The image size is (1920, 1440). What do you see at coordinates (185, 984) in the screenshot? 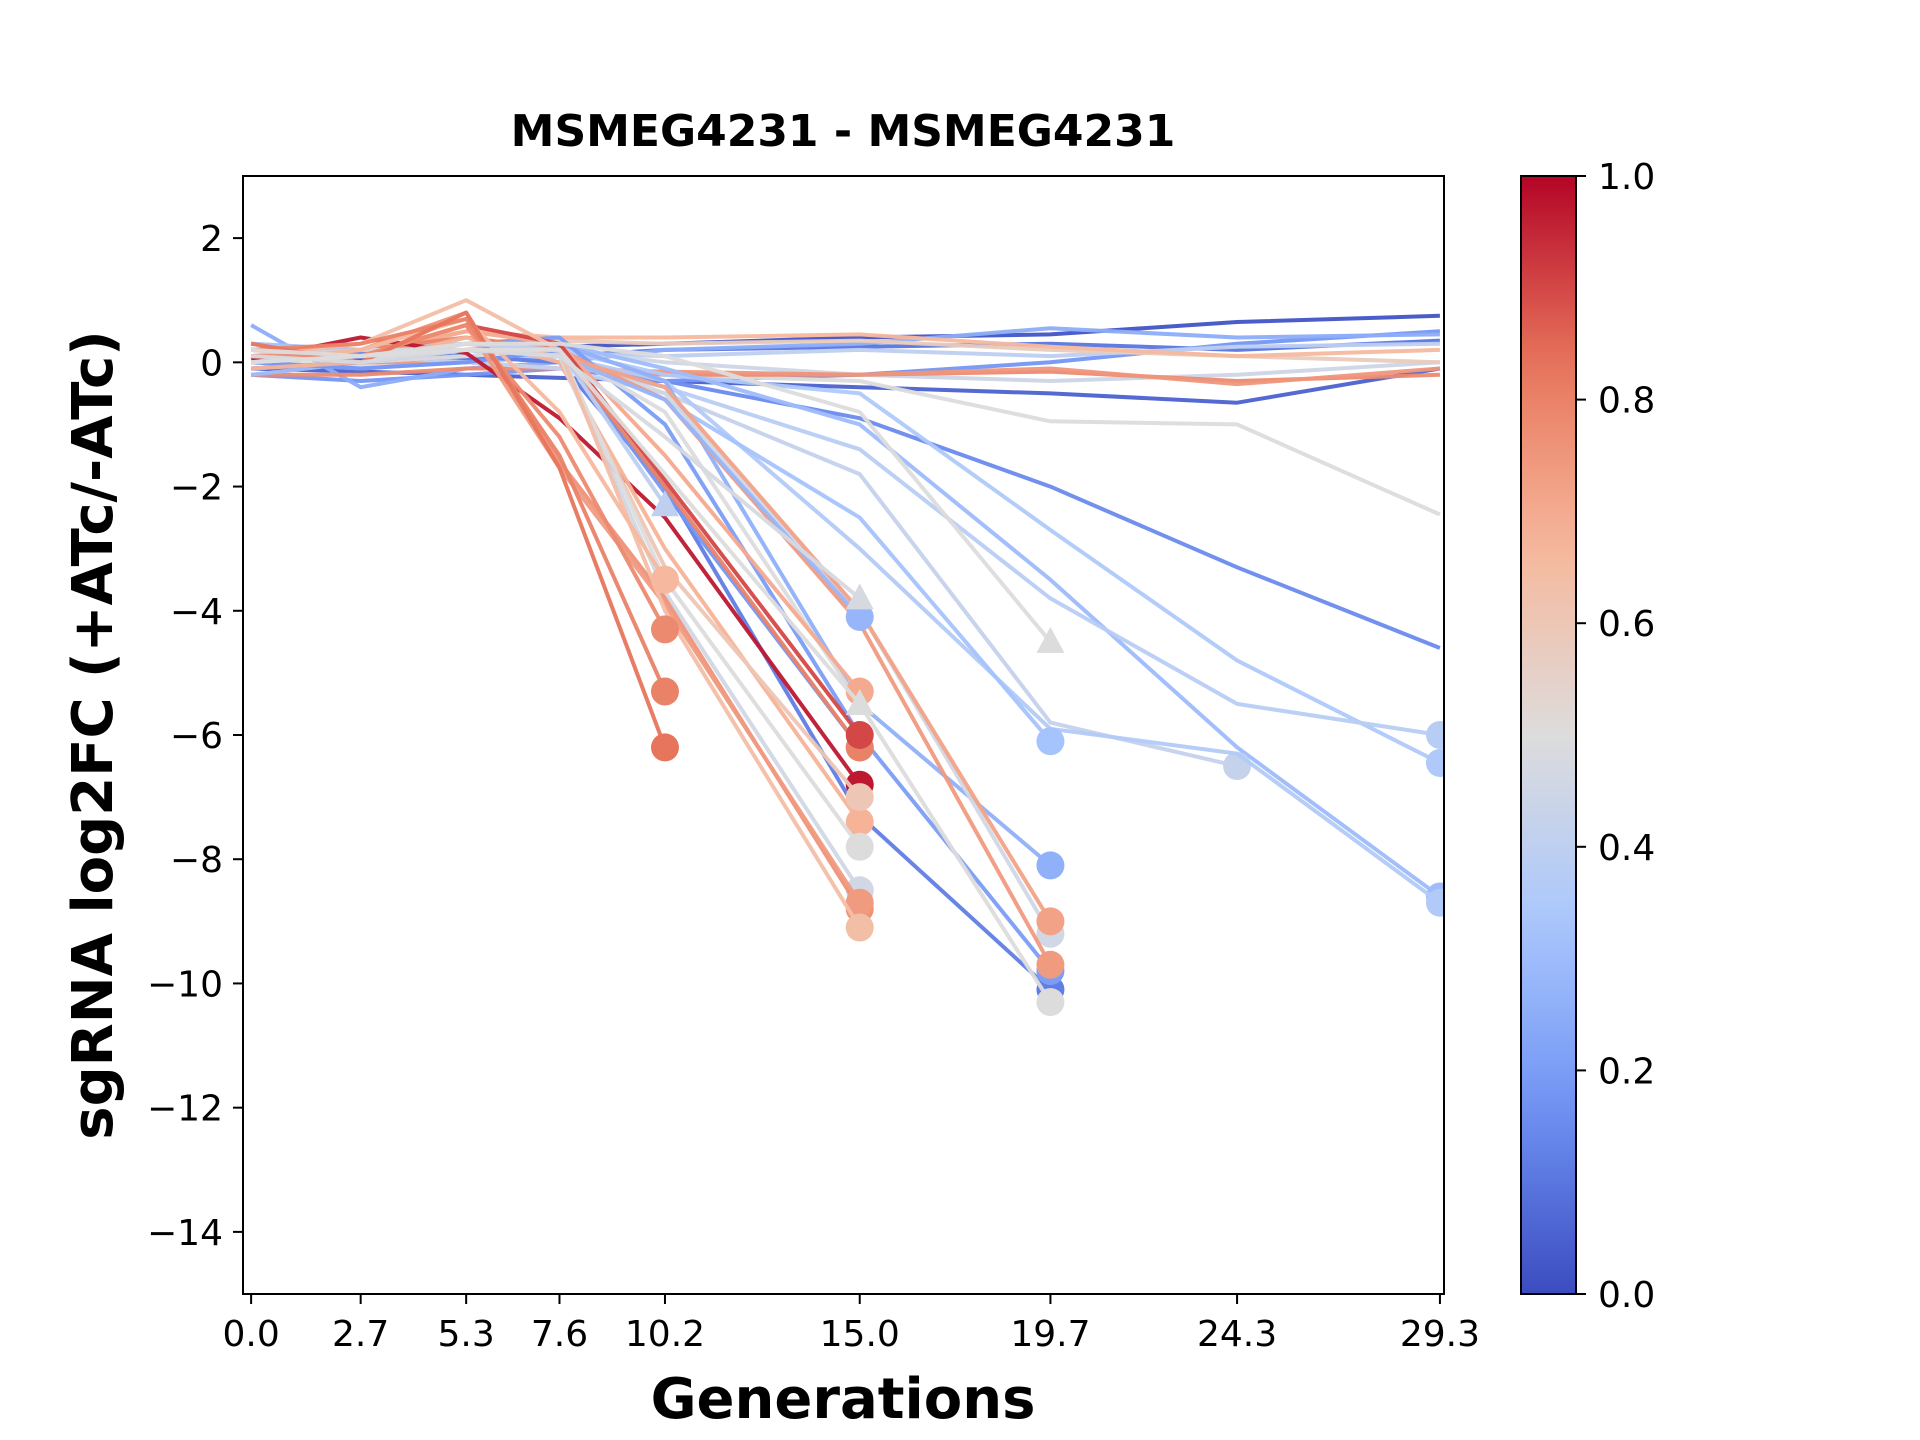
I see `y-tick-label-6: −10` at bounding box center [185, 984].